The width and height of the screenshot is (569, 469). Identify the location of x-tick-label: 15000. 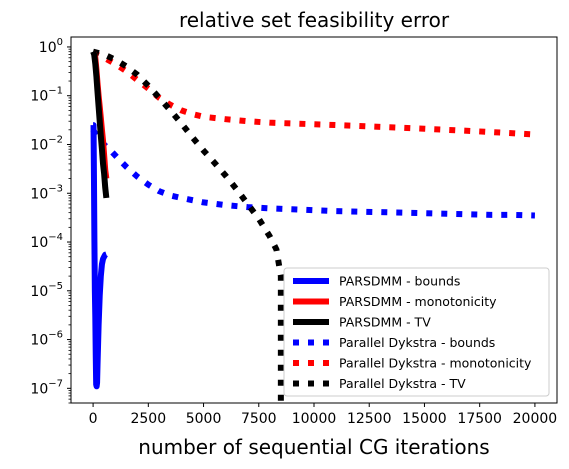
(424, 419).